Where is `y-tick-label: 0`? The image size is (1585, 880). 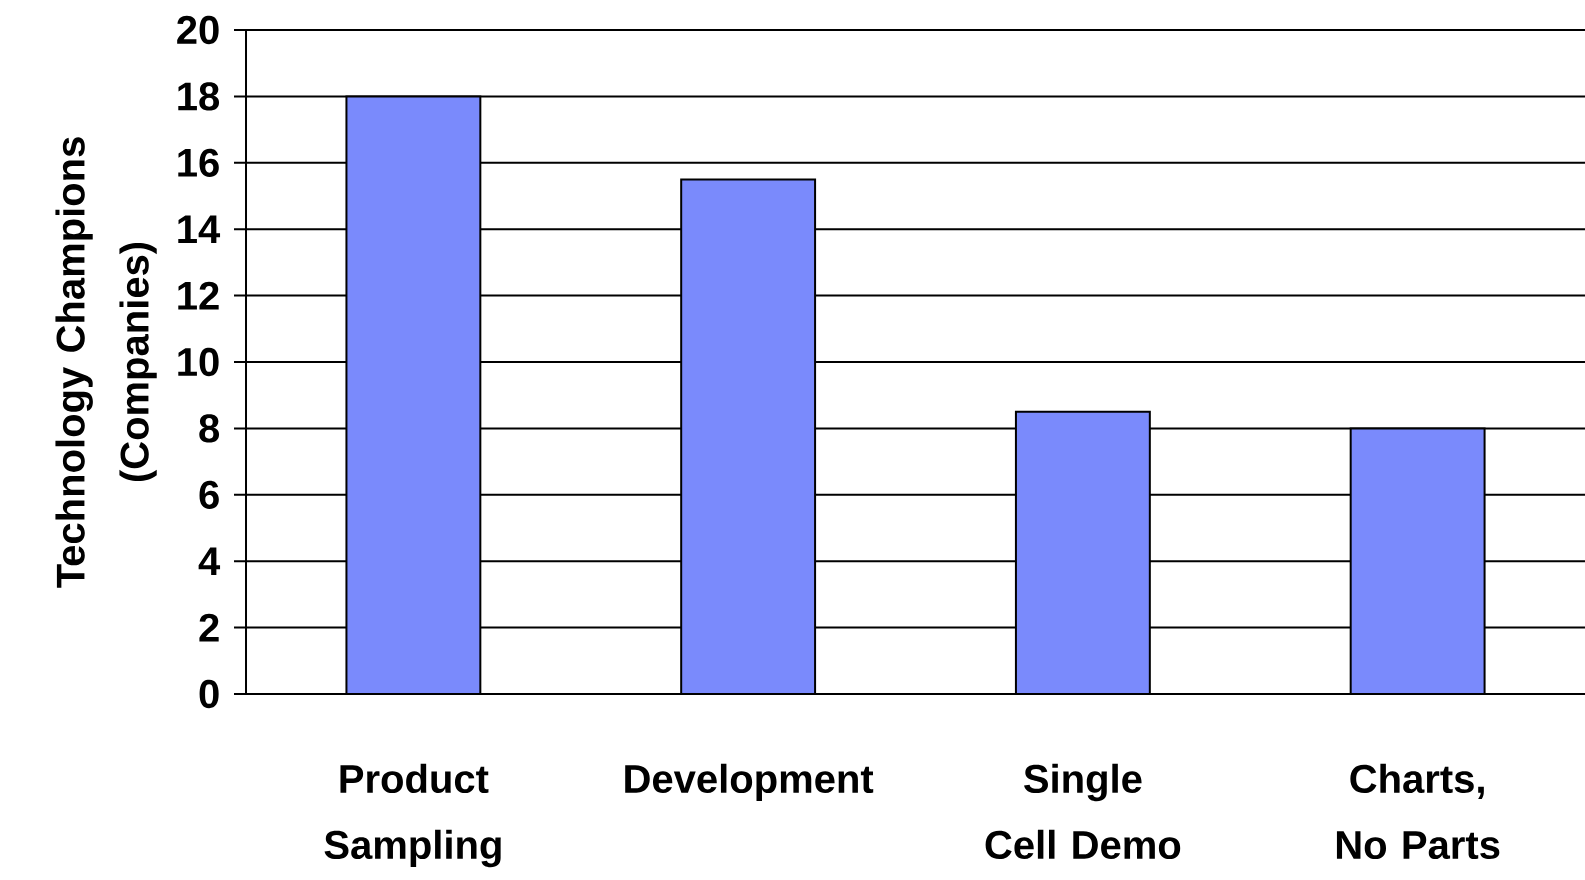 y-tick-label: 0 is located at coordinates (209, 694).